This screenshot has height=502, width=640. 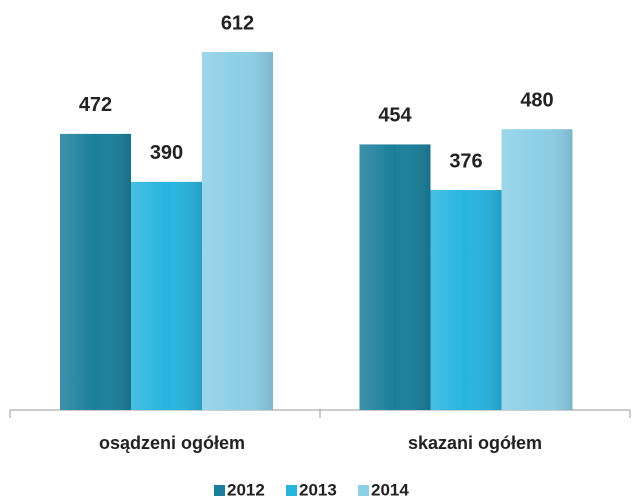 What do you see at coordinates (318, 489) in the screenshot?
I see `legend-label: 2013` at bounding box center [318, 489].